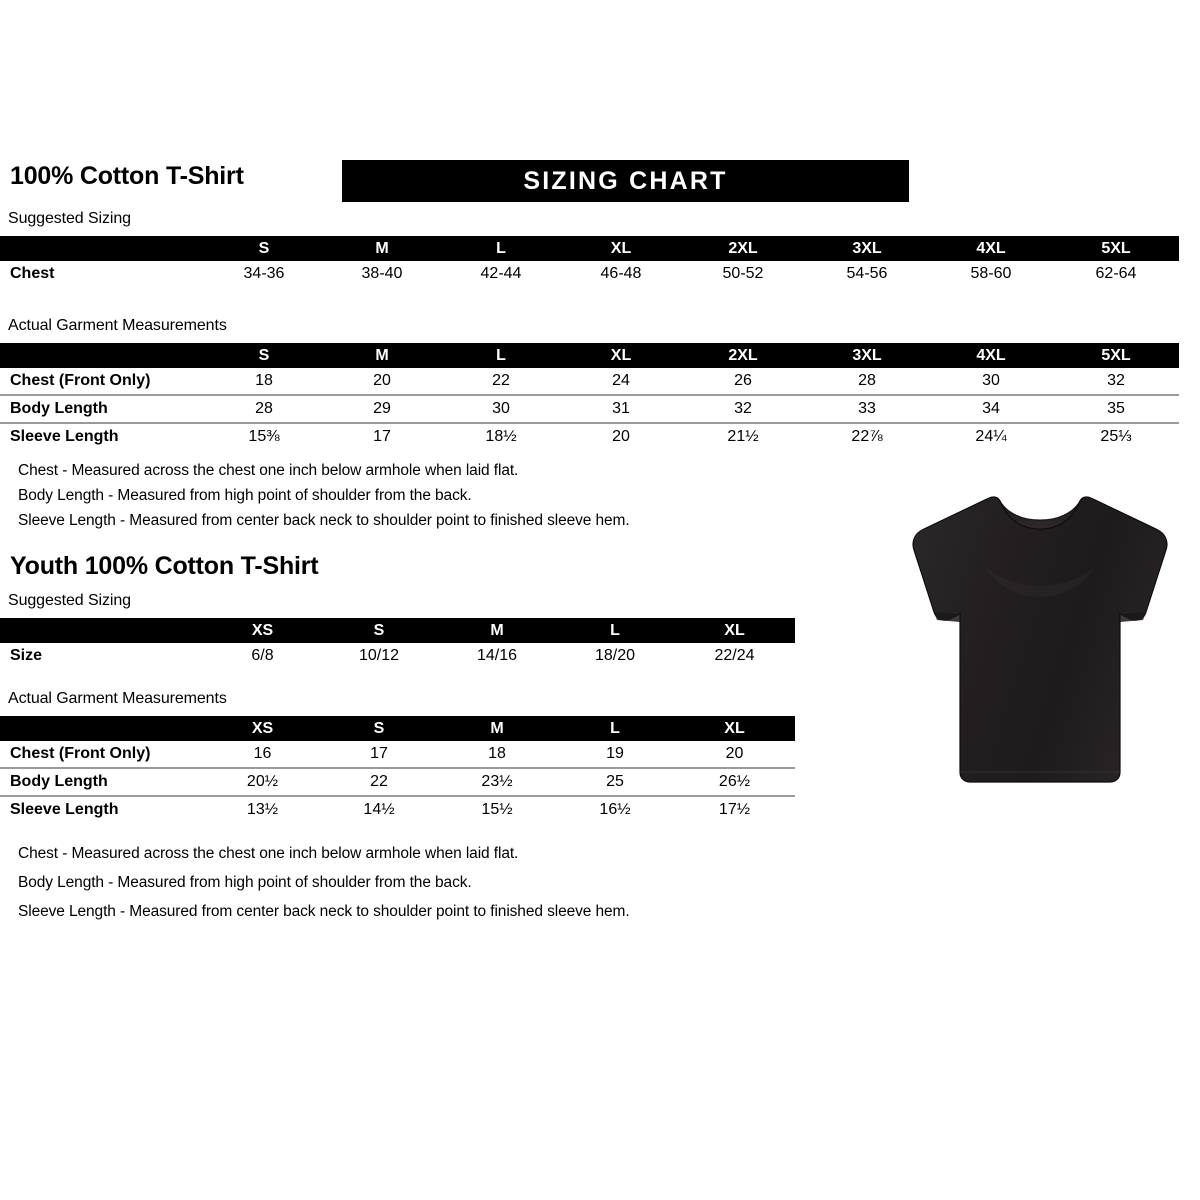  I want to click on adult-suggested-sizing-label: Suggested Sizing, so click(69, 218).